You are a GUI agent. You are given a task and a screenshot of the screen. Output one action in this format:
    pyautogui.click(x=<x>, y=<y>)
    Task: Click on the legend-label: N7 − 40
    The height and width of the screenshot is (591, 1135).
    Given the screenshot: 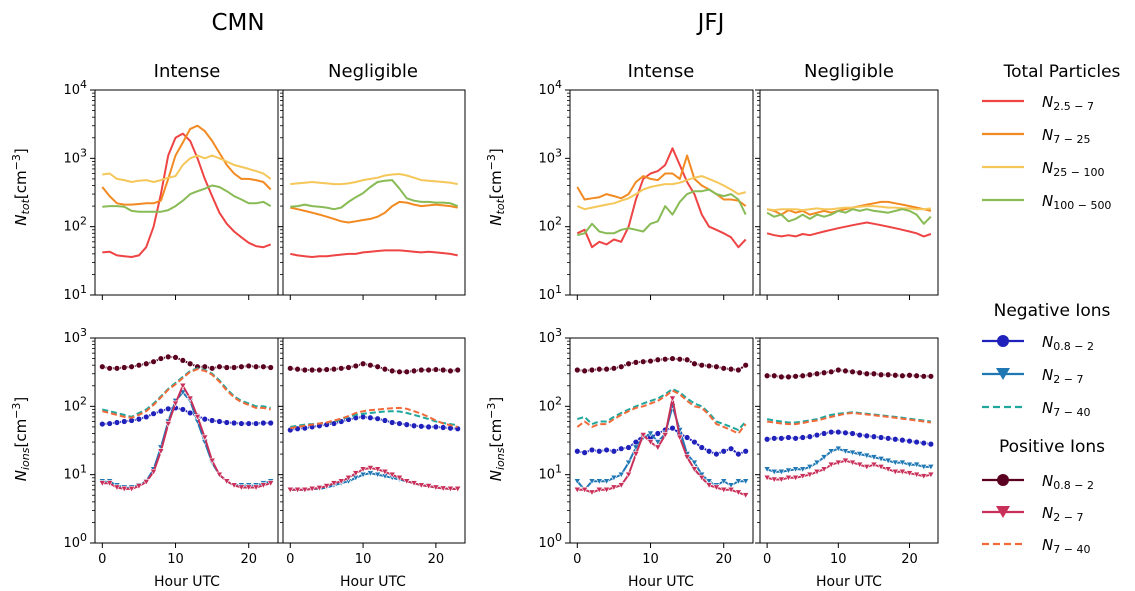 What is the action you would take?
    pyautogui.click(x=1066, y=409)
    